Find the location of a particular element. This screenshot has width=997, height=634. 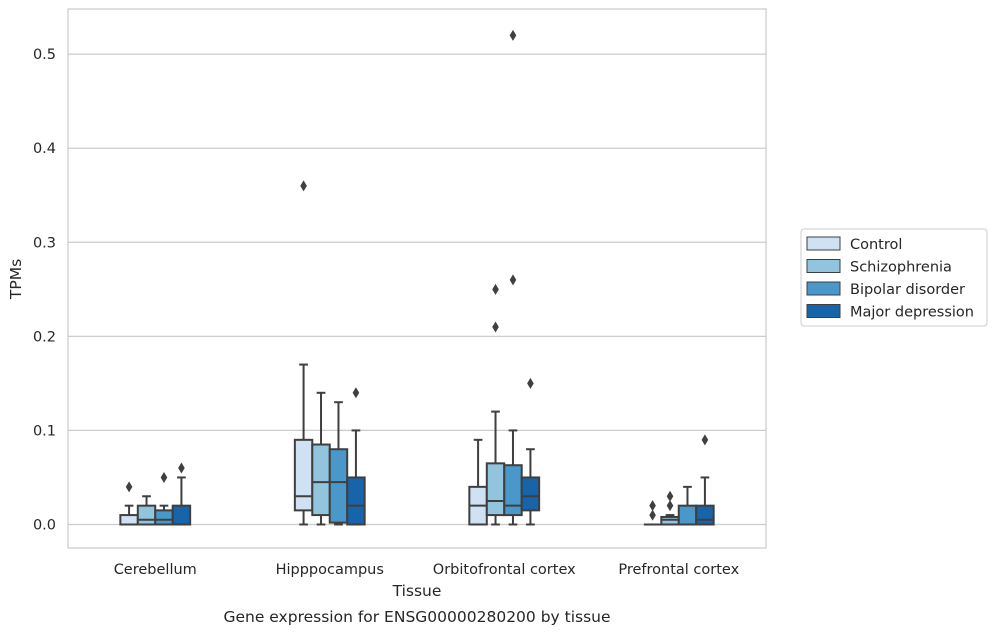

legend-label: Schizophrenia is located at coordinates (901, 268).